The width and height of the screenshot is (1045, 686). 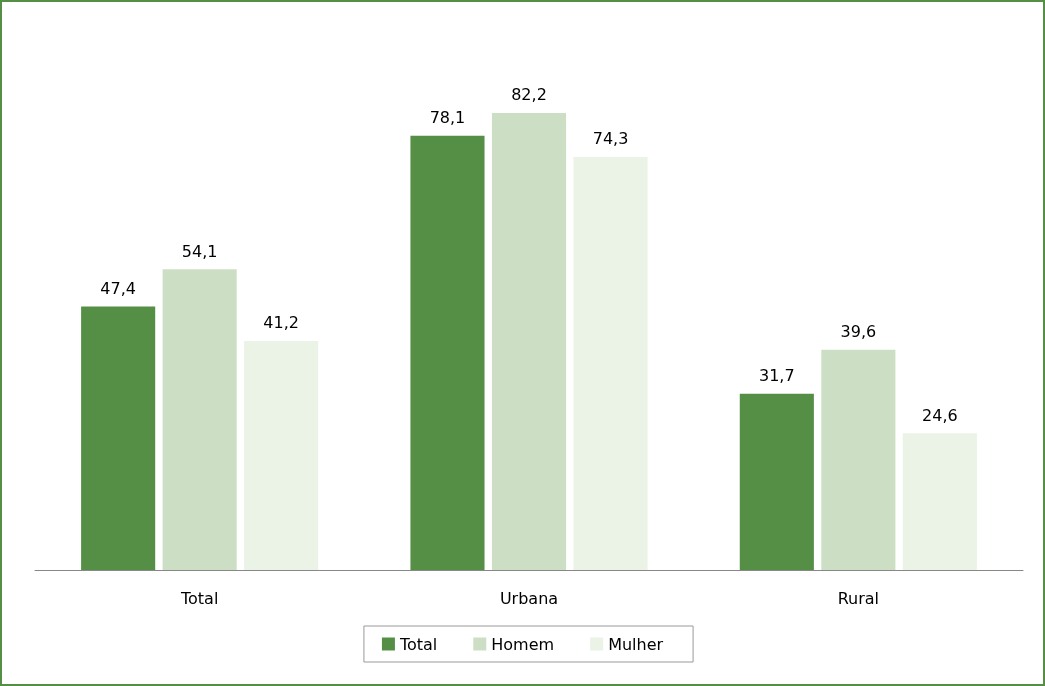 I want to click on data-label: 82,2, so click(x=529, y=95).